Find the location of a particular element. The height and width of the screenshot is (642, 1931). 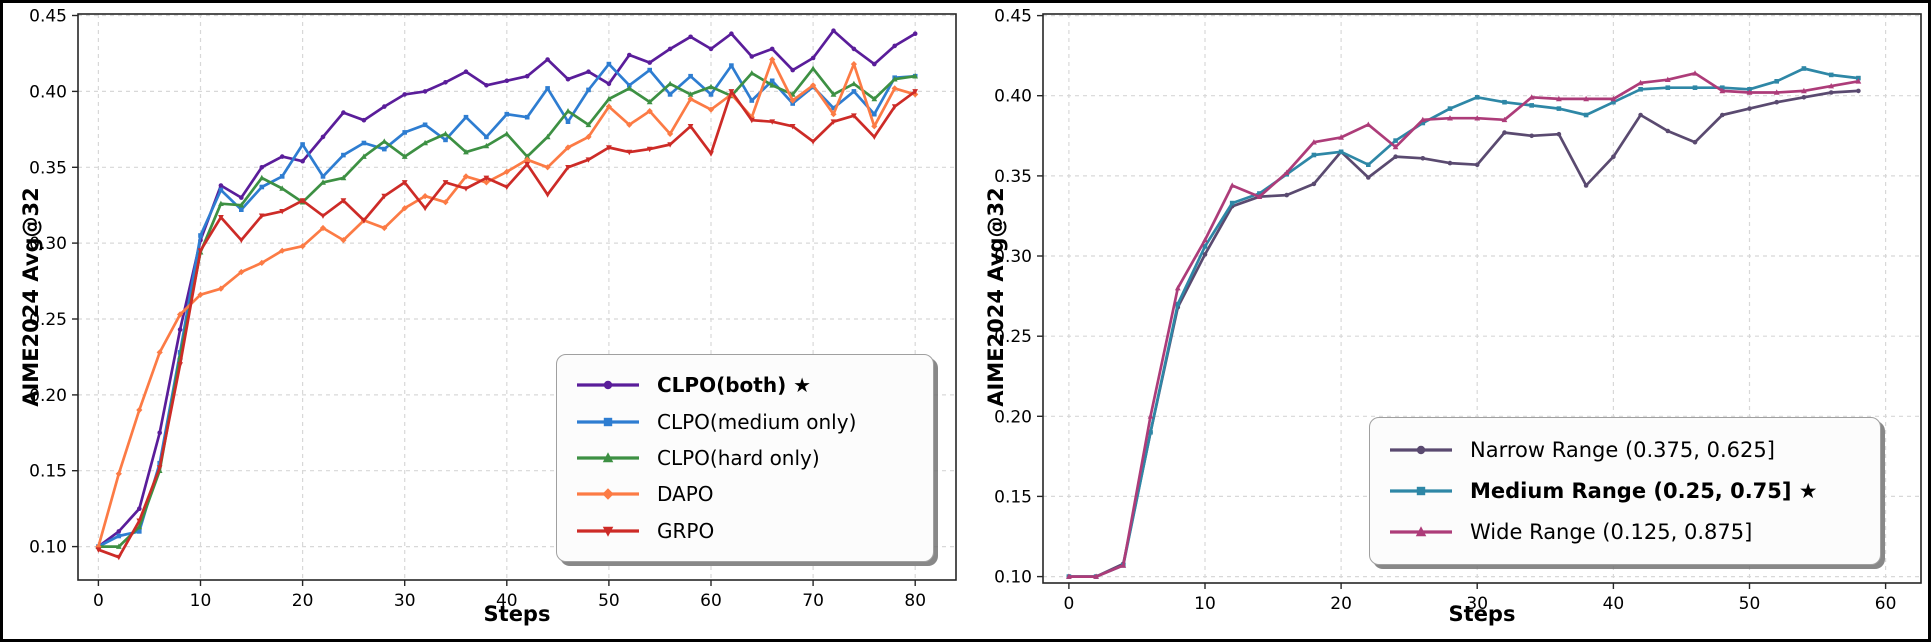

legend-entry: Narrow Range (0.375, 0.625] is located at coordinates (1625, 450).